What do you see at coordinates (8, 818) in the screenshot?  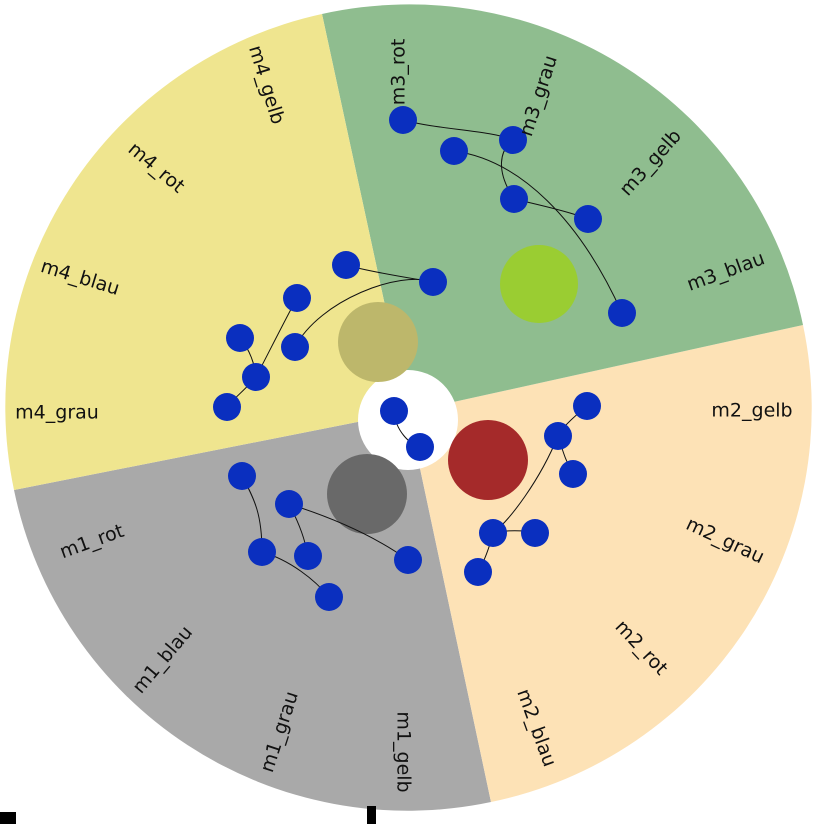 I see `bottom-left-edge-bar` at bounding box center [8, 818].